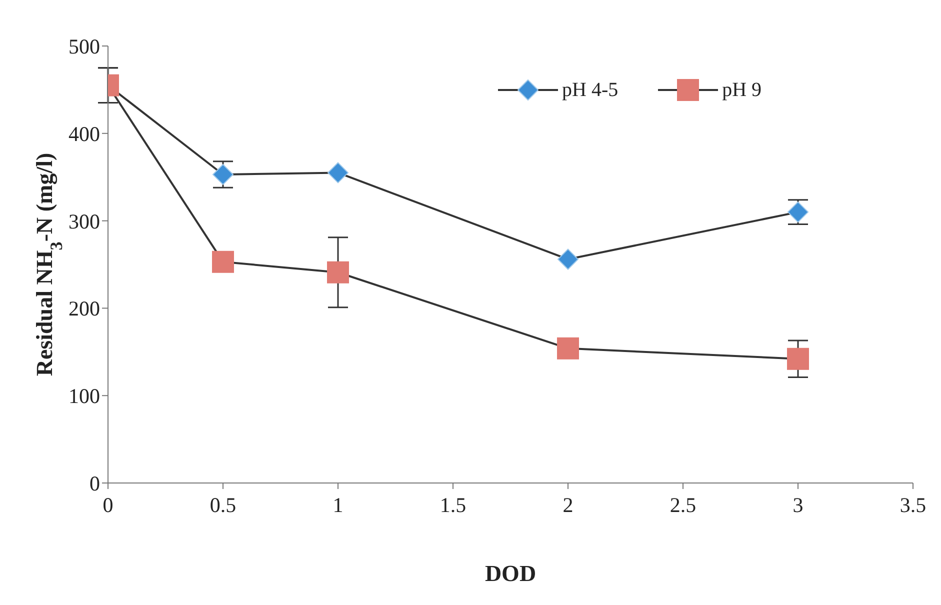  I want to click on legend-label: pH 4-5, so click(590, 90).